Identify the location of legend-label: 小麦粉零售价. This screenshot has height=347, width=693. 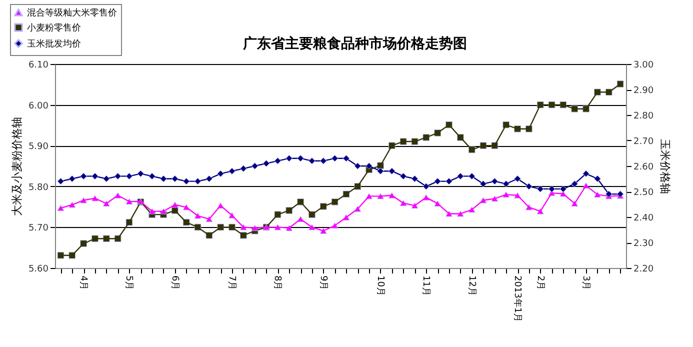
(54, 28).